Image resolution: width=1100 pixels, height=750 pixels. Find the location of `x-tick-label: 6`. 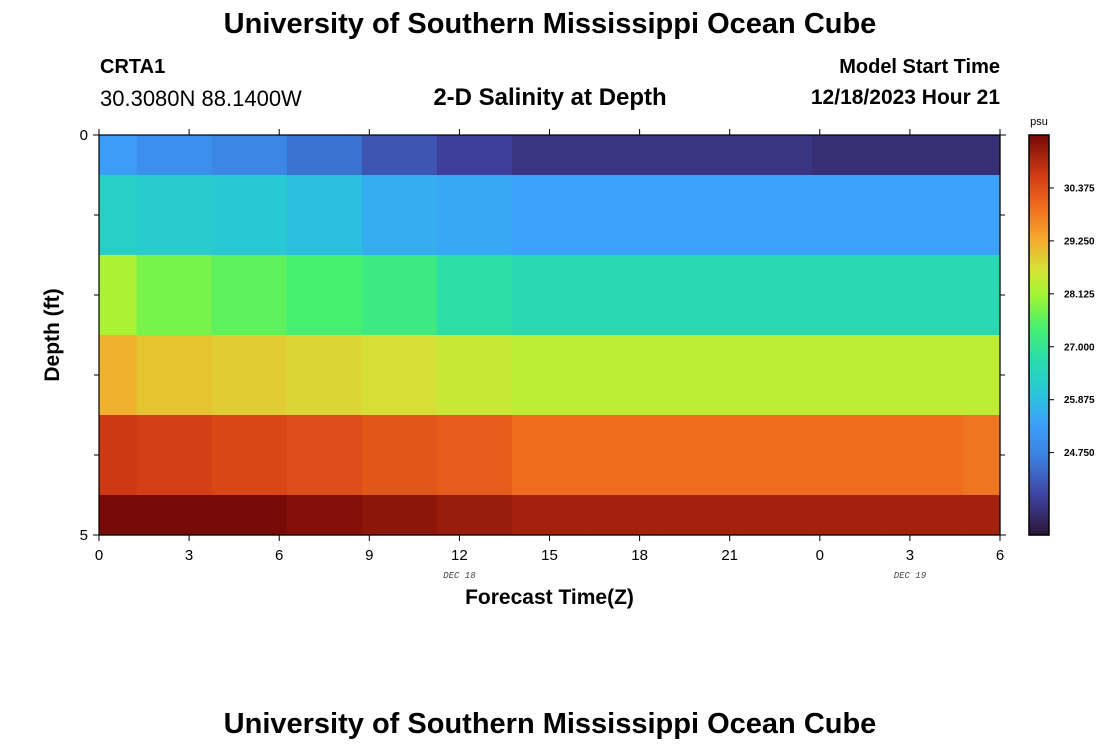

x-tick-label: 6 is located at coordinates (1000, 555).